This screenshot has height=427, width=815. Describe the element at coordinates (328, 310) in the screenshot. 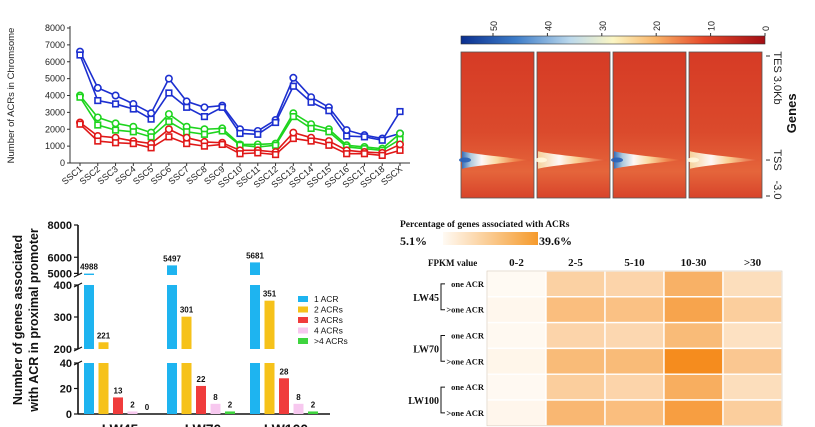

I see `legend-label: 2 ACRs` at that location.